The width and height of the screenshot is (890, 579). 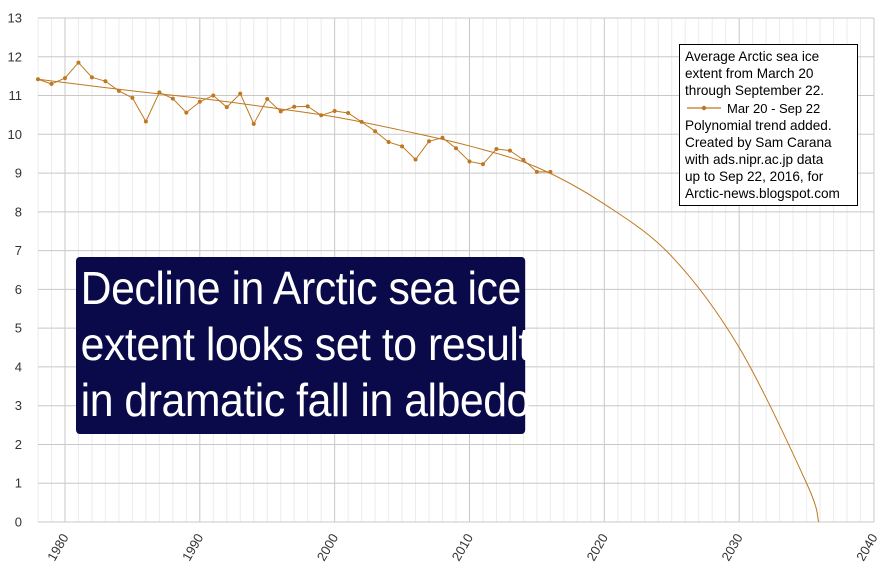 I want to click on y-tick-label: 1, so click(x=18, y=483).